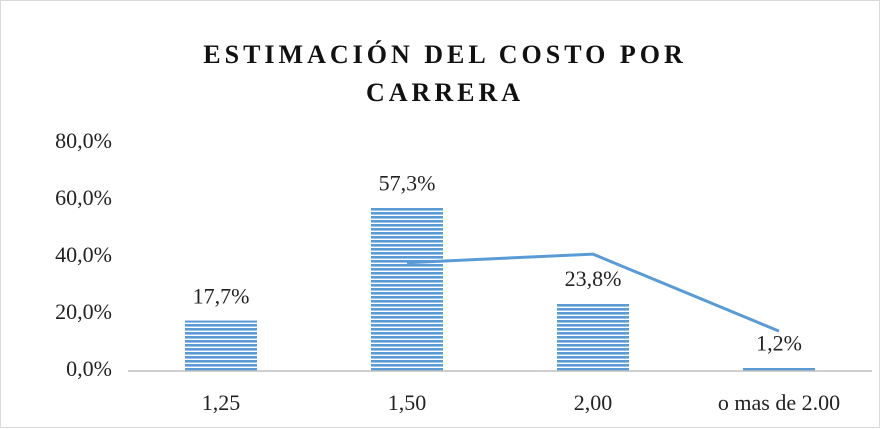 The height and width of the screenshot is (429, 889). Describe the element at coordinates (221, 402) in the screenshot. I see `x-tick-label: 1,25` at that location.